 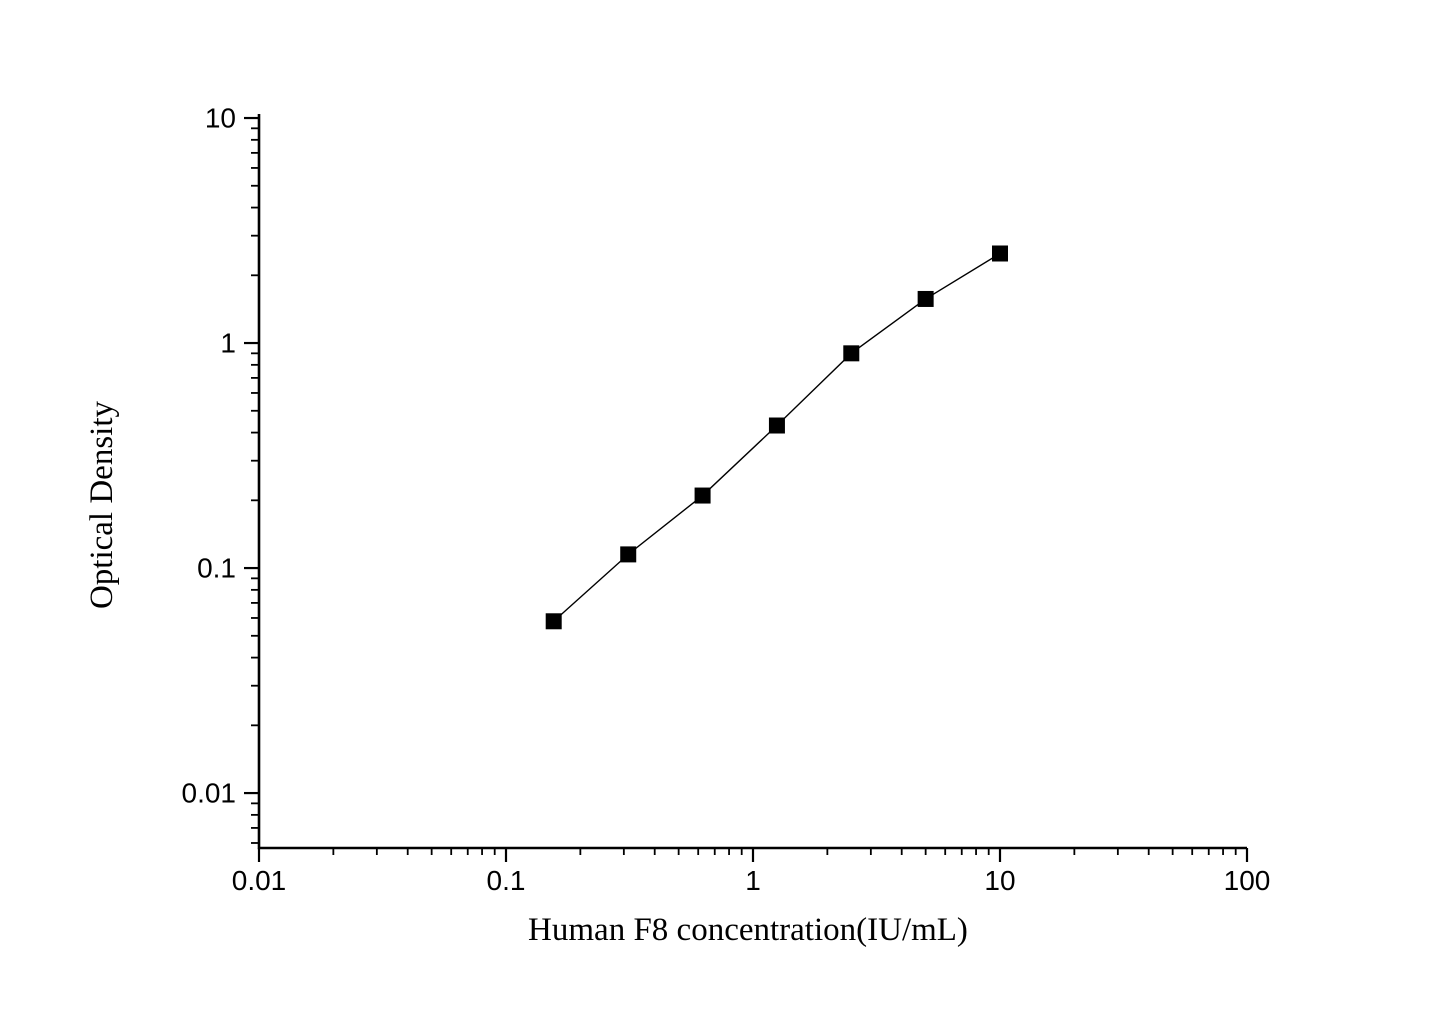 I want to click on x-tick-label: 0.01, so click(x=259, y=880).